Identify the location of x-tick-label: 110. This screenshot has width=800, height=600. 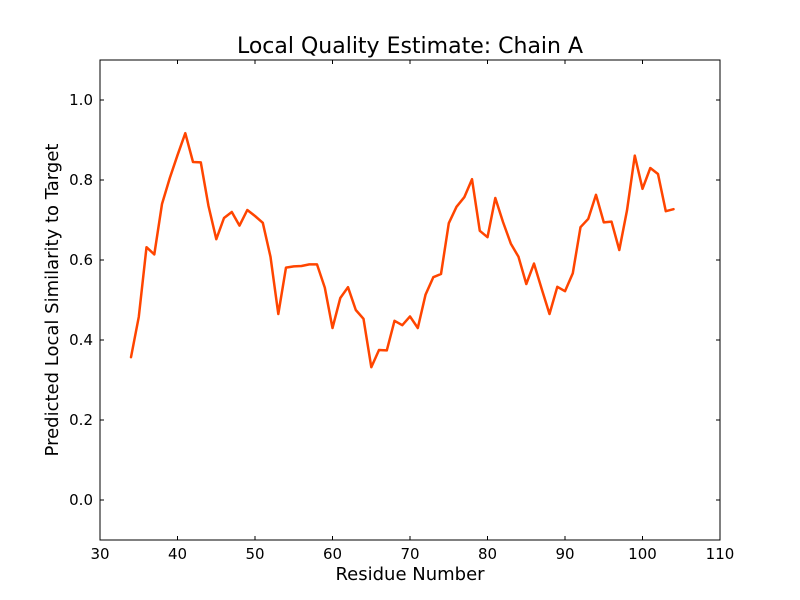
(720, 554).